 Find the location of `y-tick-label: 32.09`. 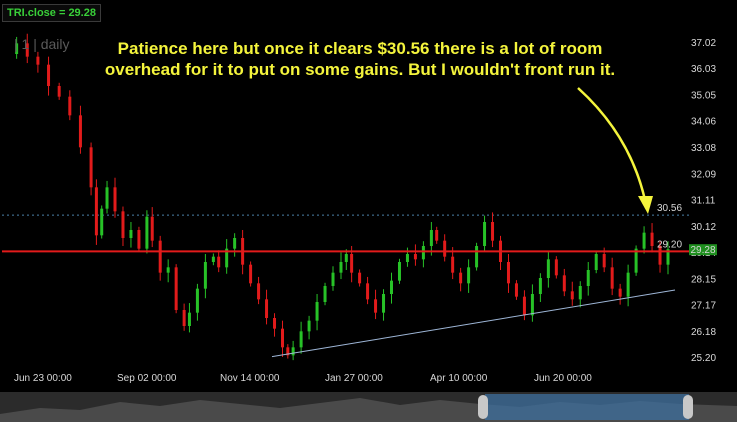

y-tick-label: 32.09 is located at coordinates (703, 174).